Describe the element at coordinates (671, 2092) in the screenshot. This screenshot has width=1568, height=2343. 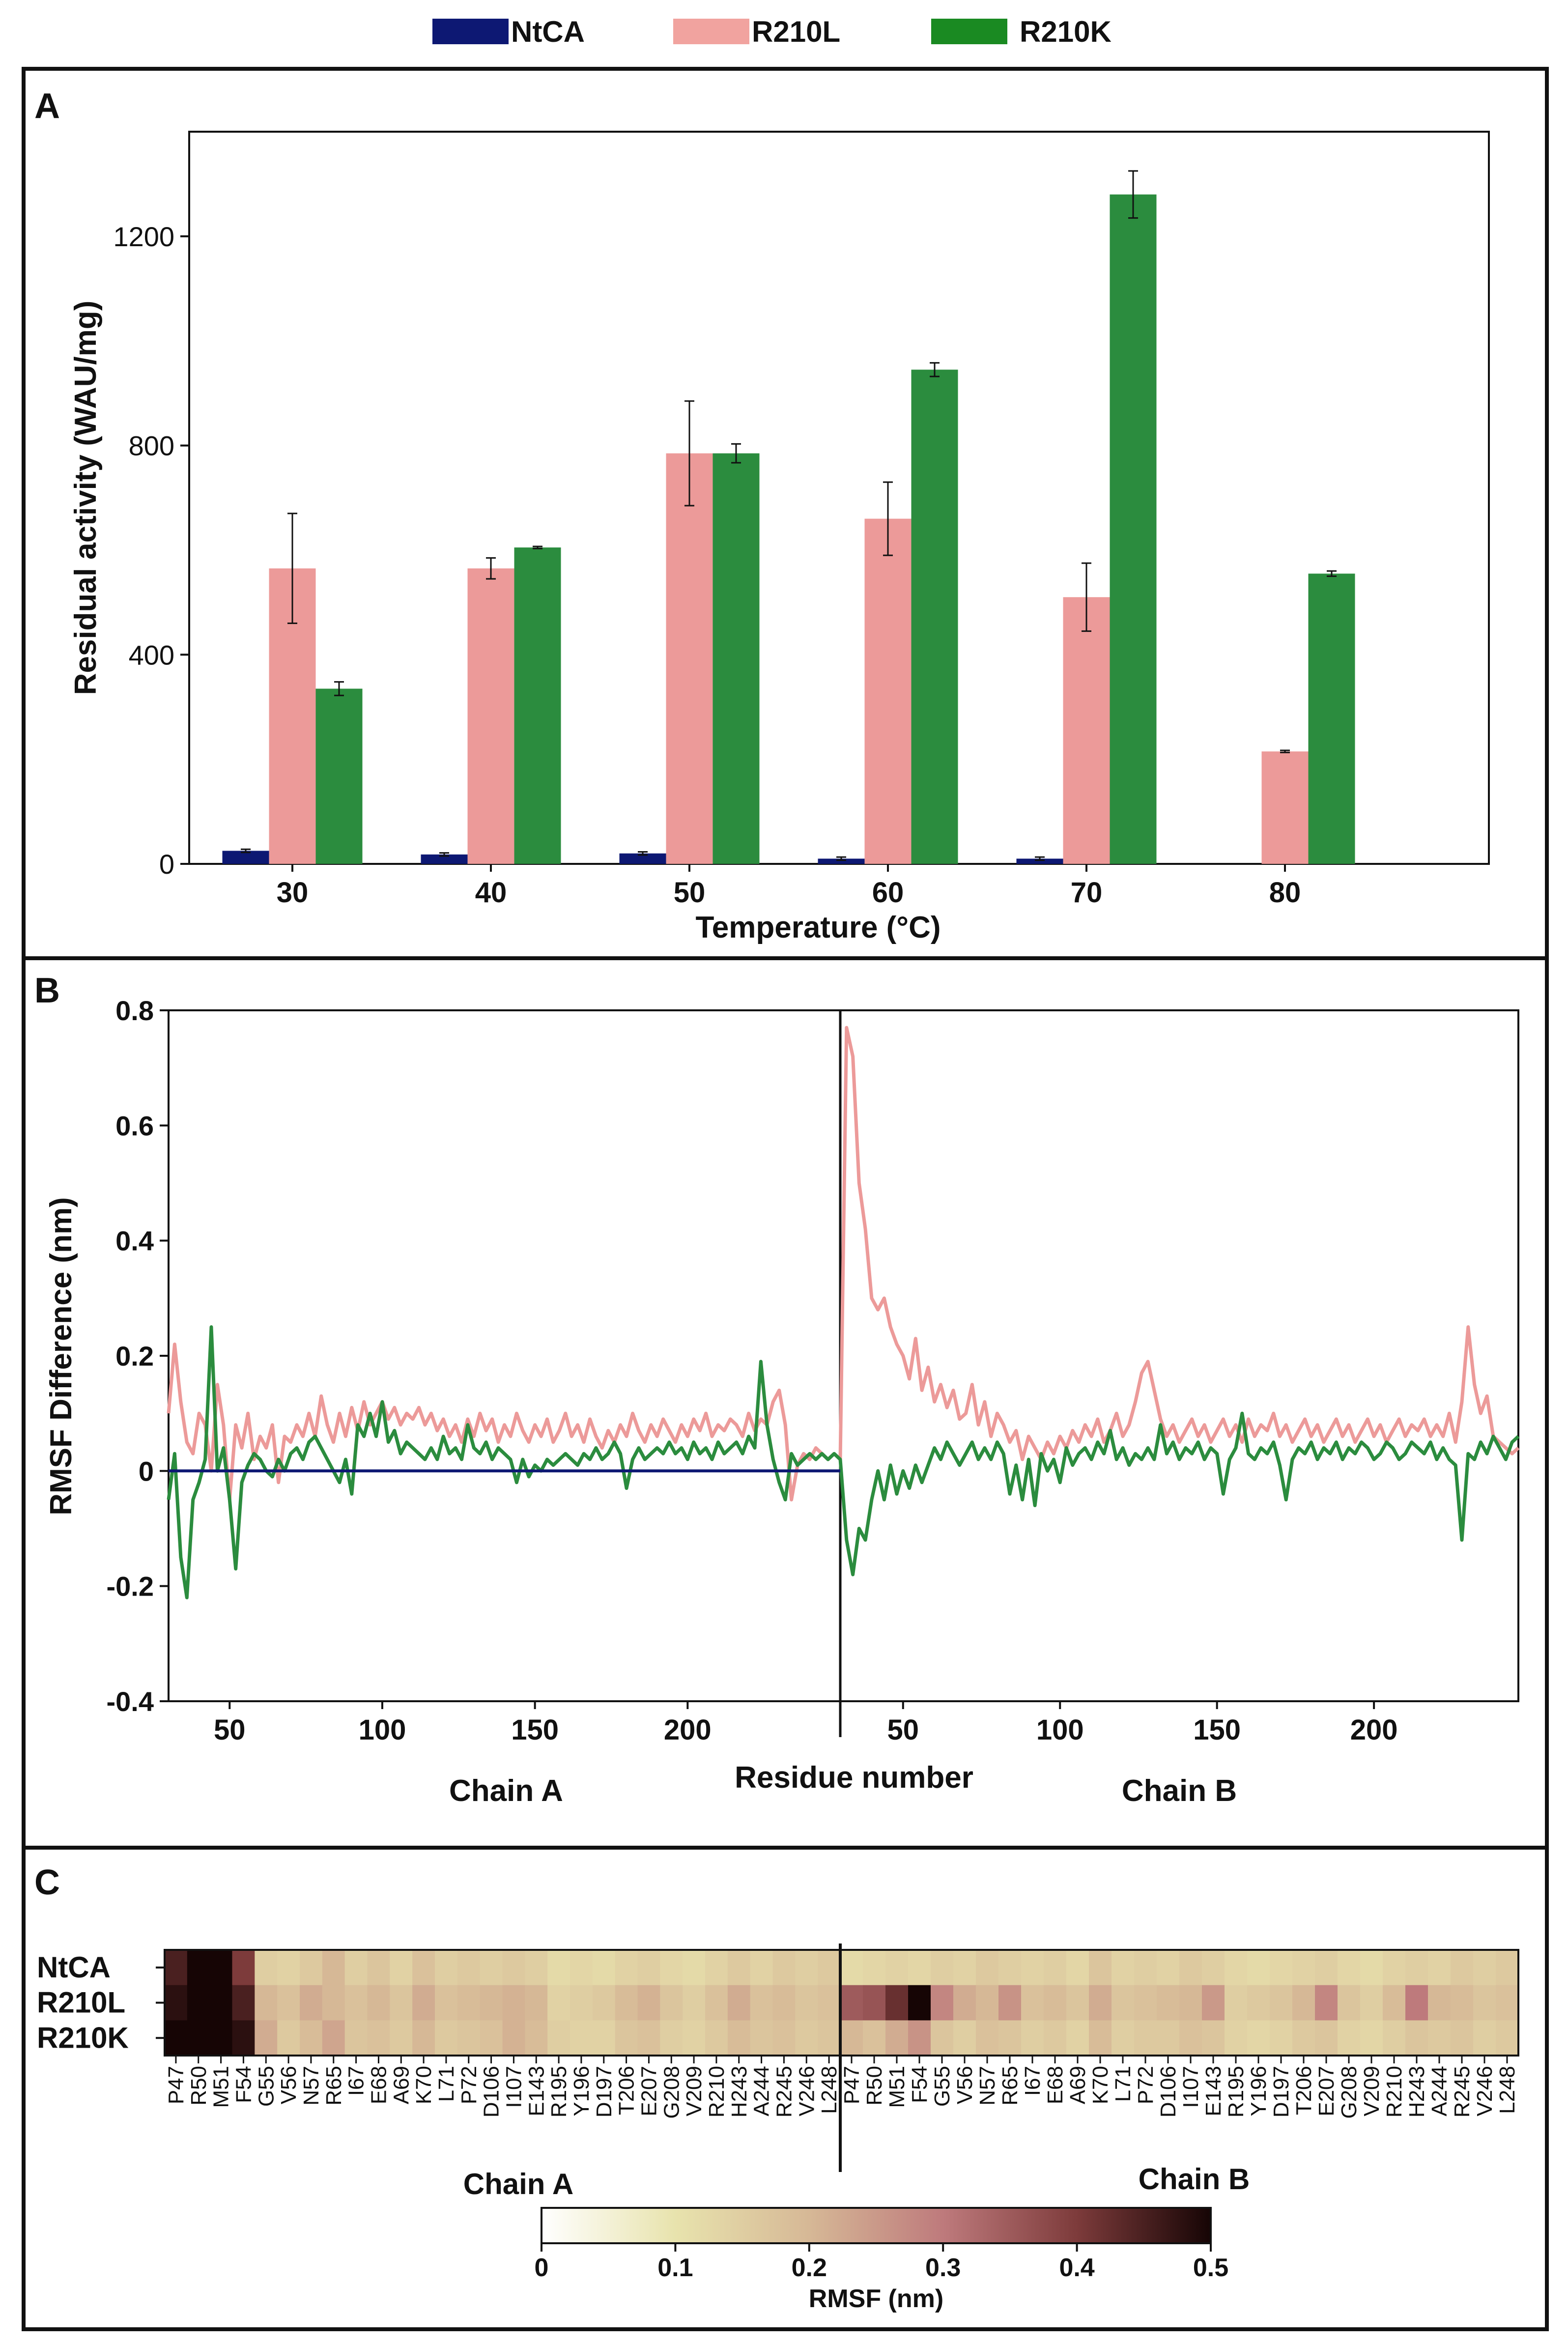
I see `heatmap-col-label: G208` at that location.